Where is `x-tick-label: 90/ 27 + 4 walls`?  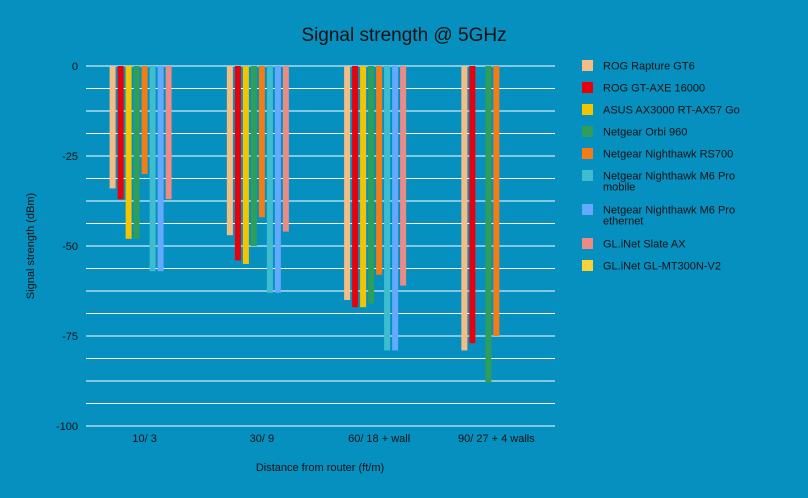
x-tick-label: 90/ 27 + 4 walls is located at coordinates (496, 439).